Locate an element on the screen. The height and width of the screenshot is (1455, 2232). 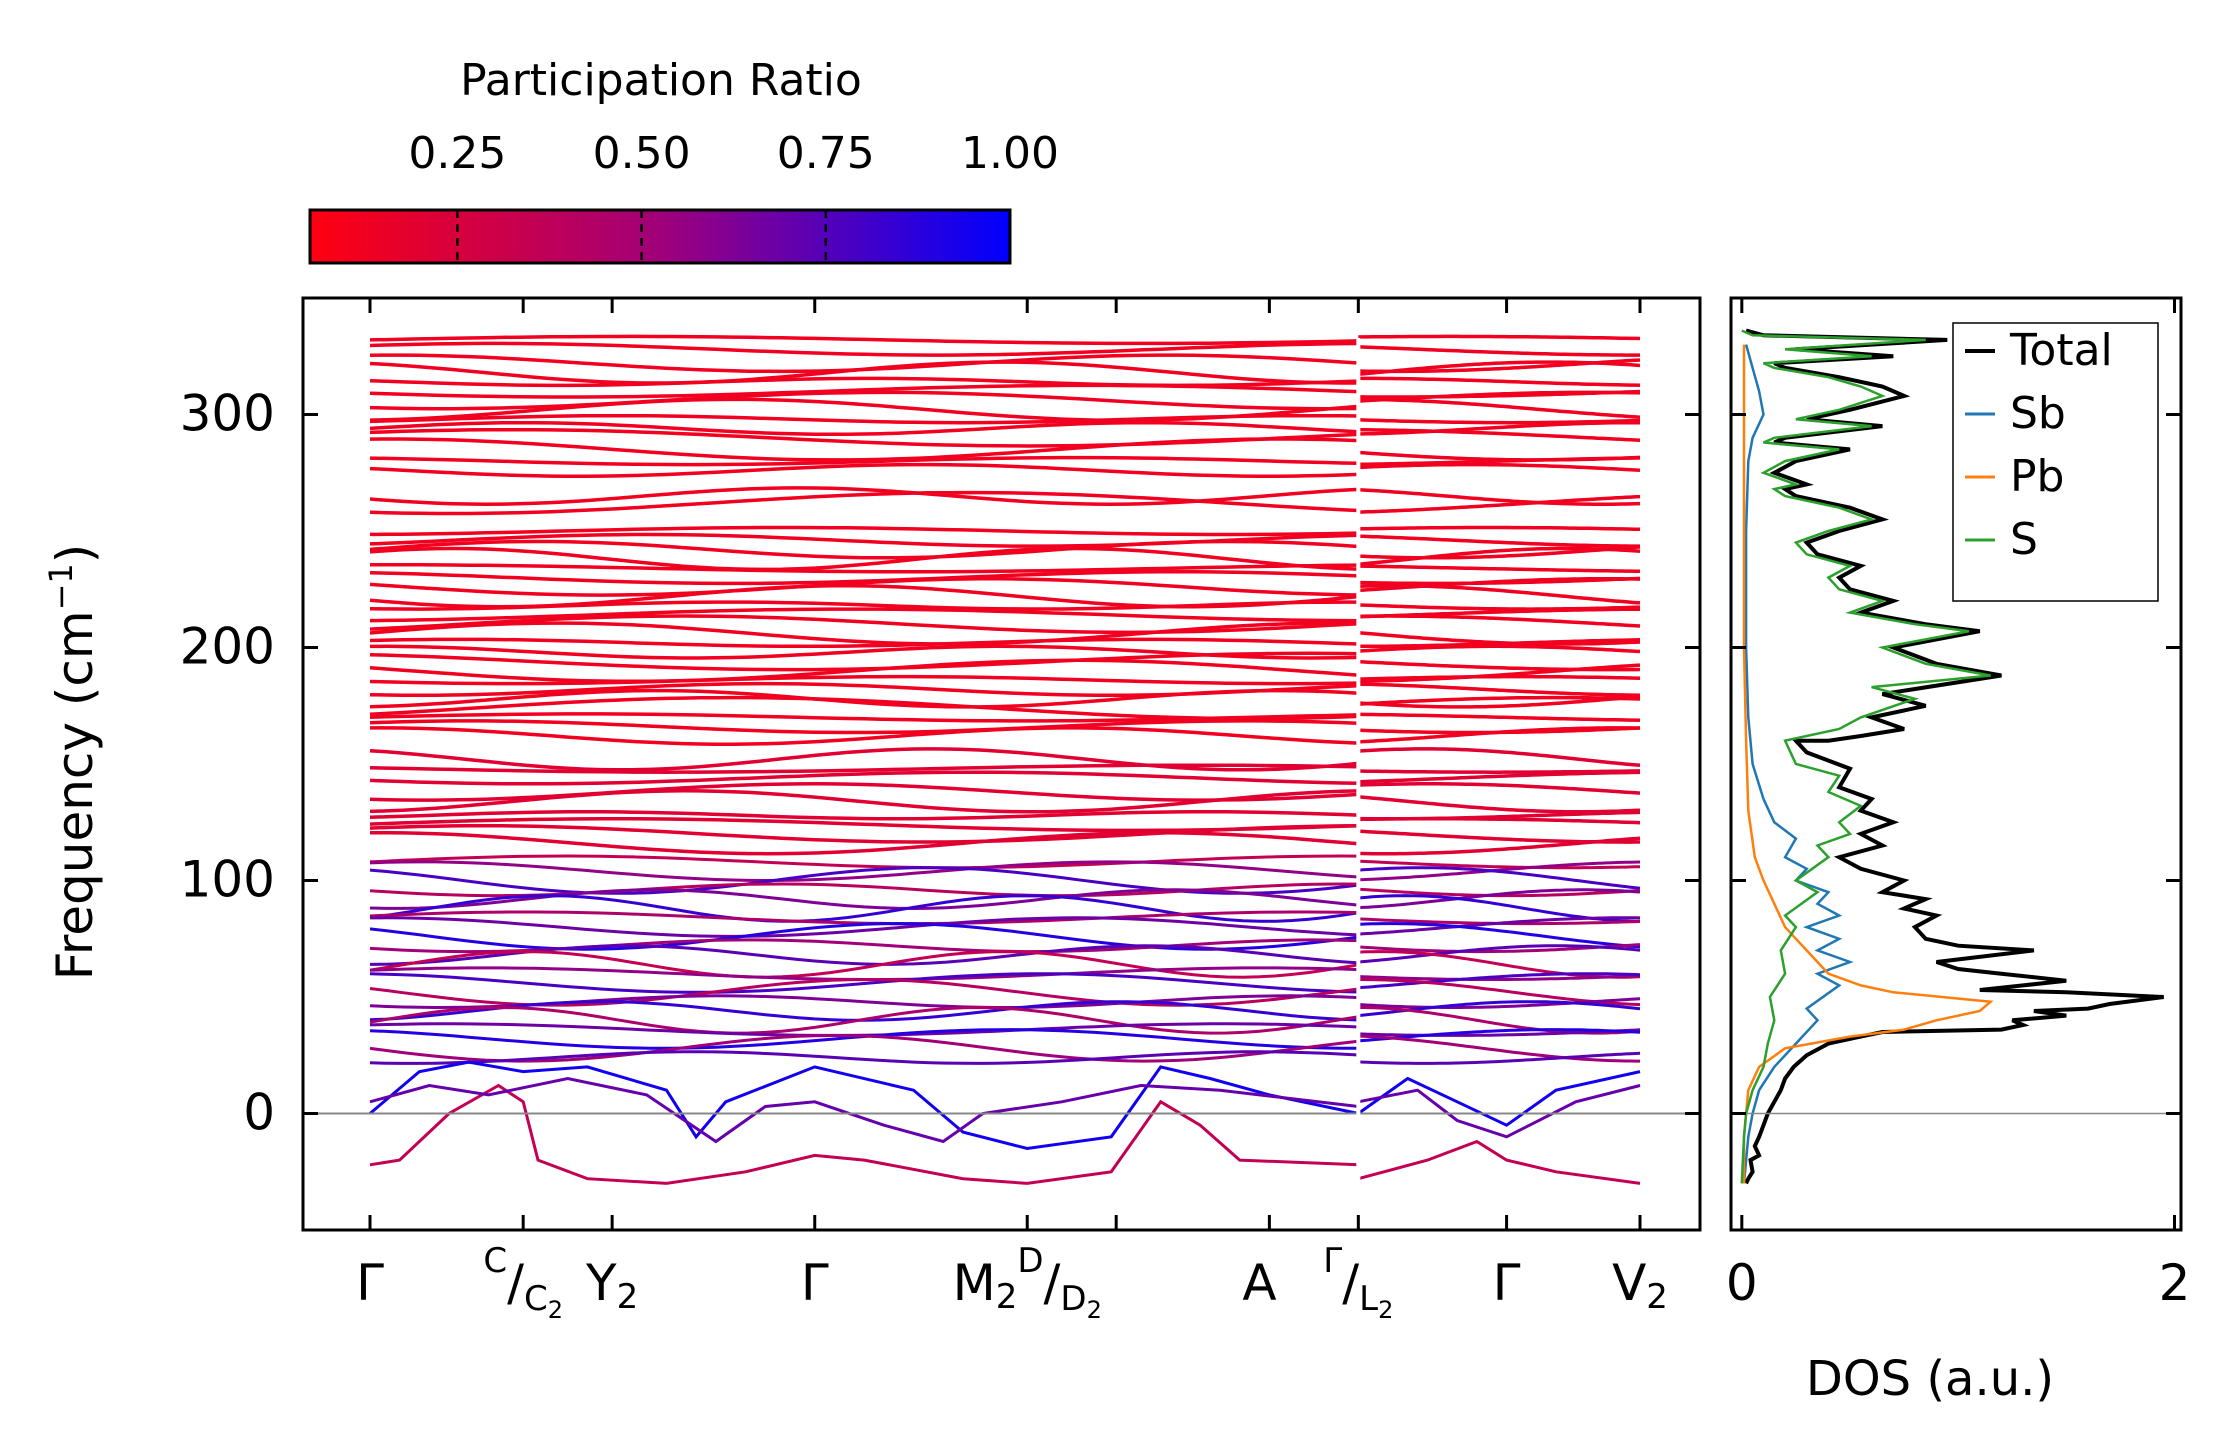
y-axis-label-unit-exponent: −1 is located at coordinates (61, 586).